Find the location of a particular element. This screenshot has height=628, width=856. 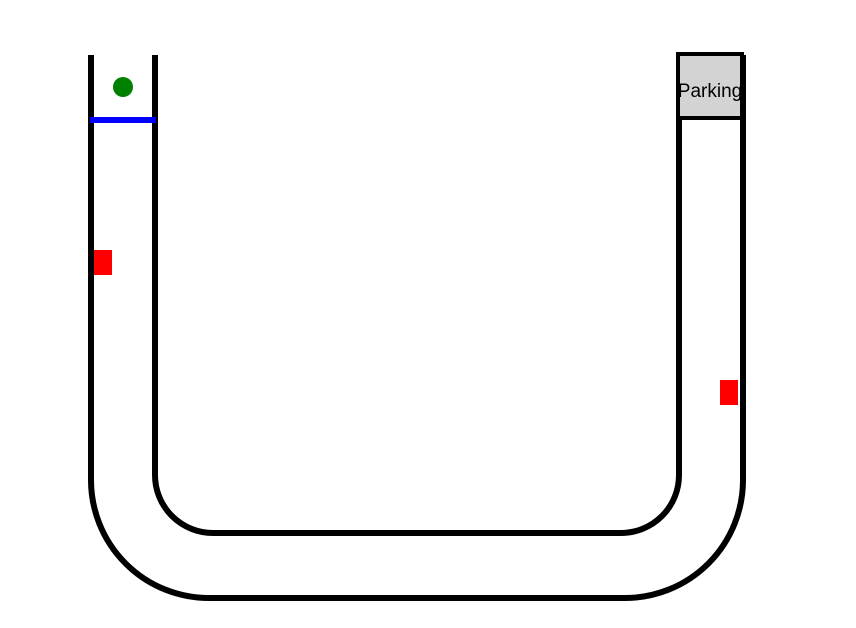

obstacle-left is located at coordinates (103, 262).